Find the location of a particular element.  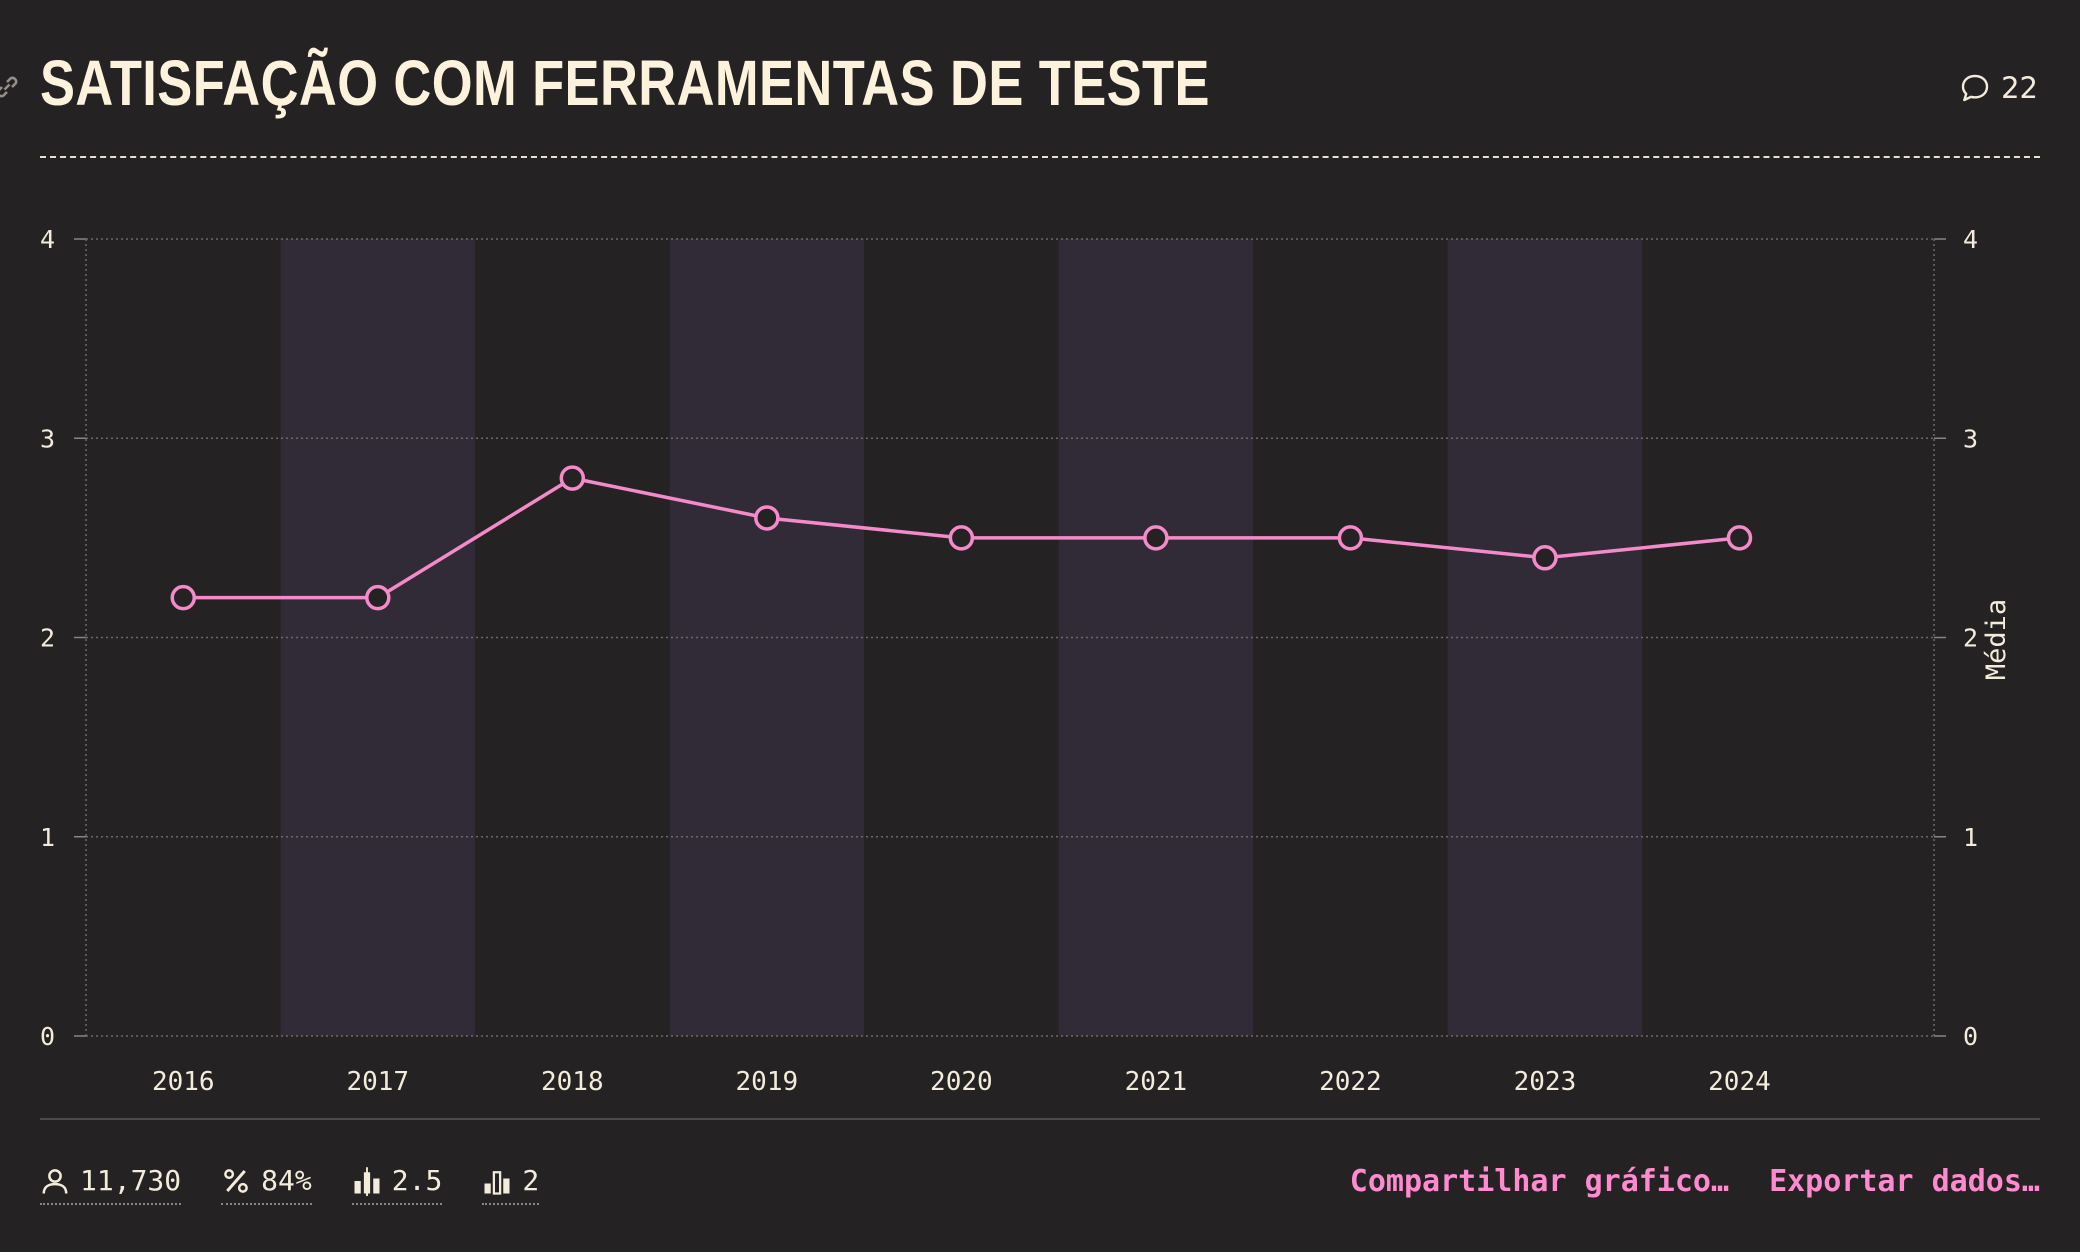

x-tick-label: 2022 is located at coordinates (1350, 1082).